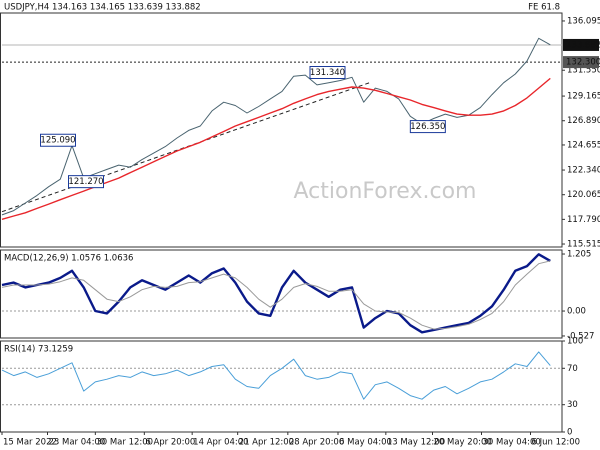 The width and height of the screenshot is (600, 450). I want to click on x-tick-label: 28 Apr 20:00, so click(316, 443).